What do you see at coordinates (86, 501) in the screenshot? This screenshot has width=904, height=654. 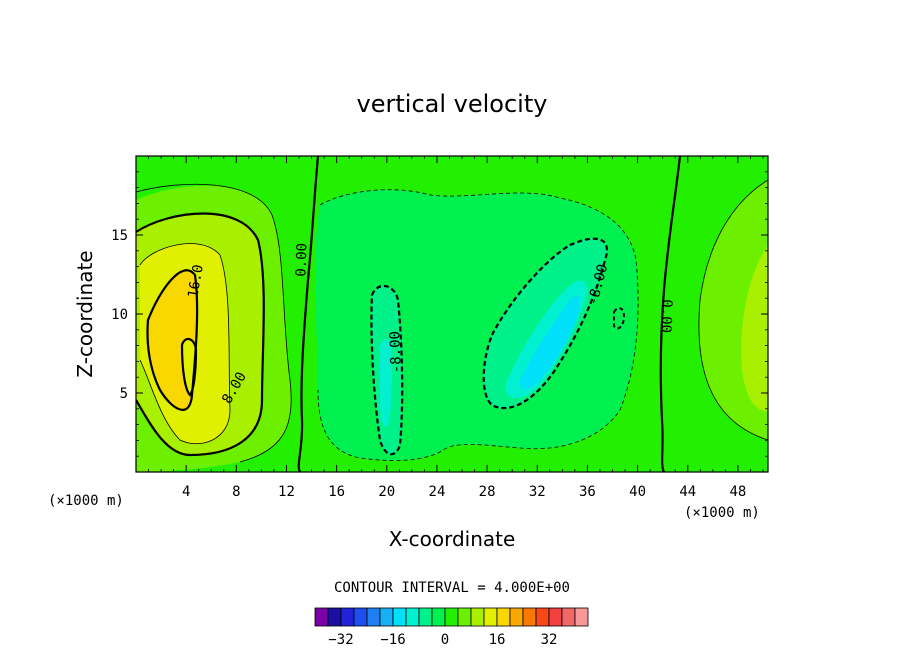 I see `x-unit-label-left: (×1000 m)` at bounding box center [86, 501].